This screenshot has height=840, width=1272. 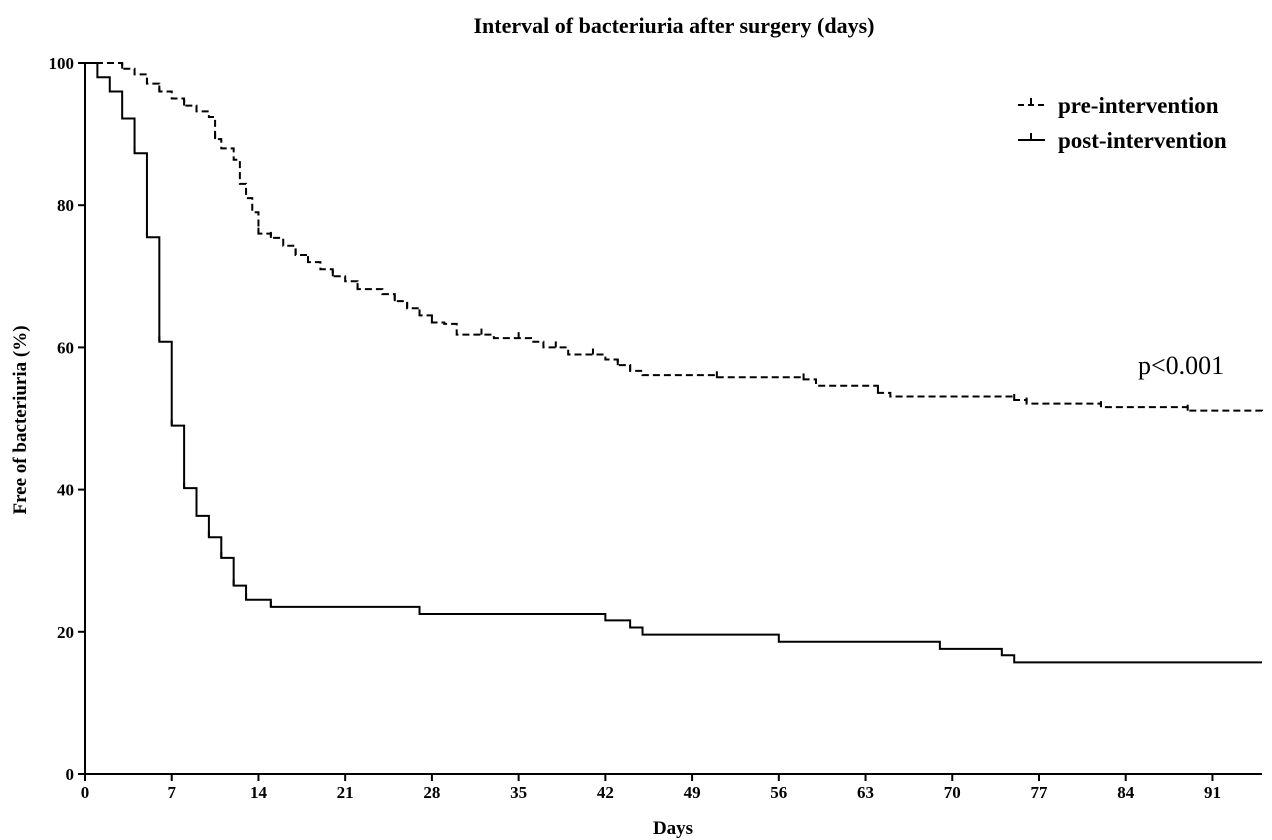 What do you see at coordinates (65, 632) in the screenshot?
I see `y-tick-label: 20` at bounding box center [65, 632].